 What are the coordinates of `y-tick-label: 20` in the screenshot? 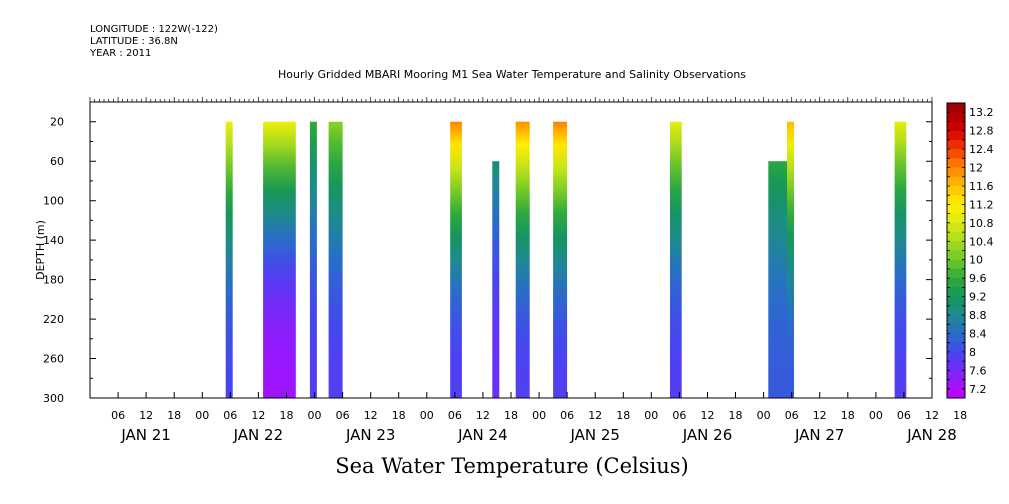 It's located at (57, 122).